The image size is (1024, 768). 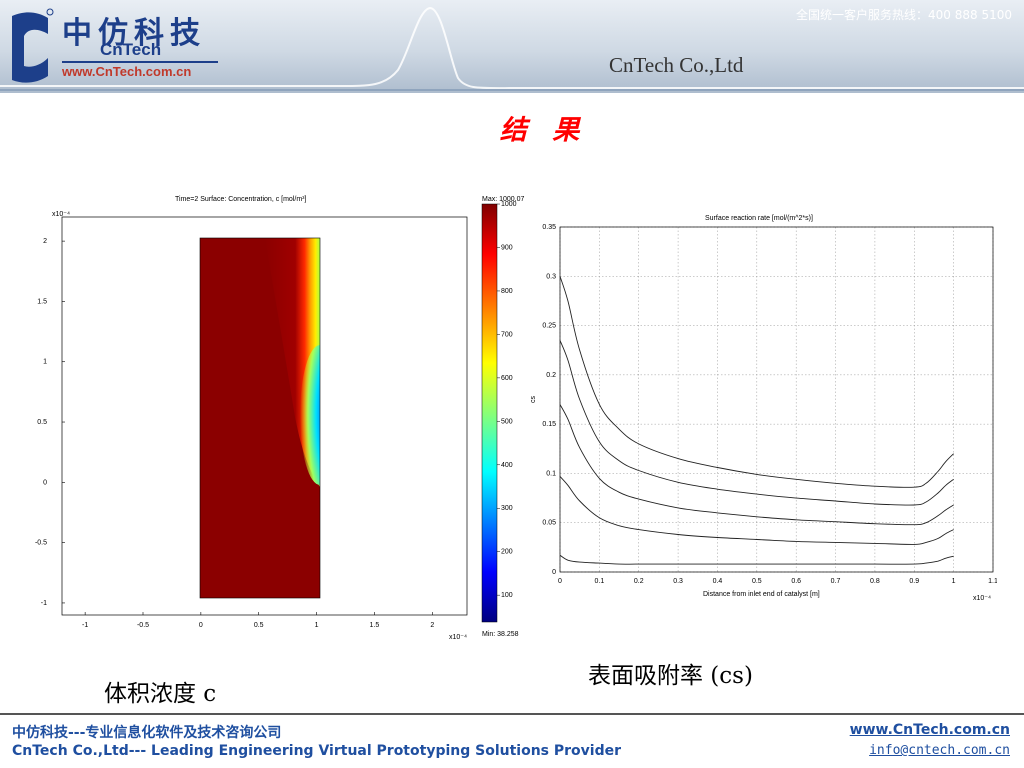 What do you see at coordinates (507, 595) in the screenshot?
I see `colorbar-tick-label: 100` at bounding box center [507, 595].